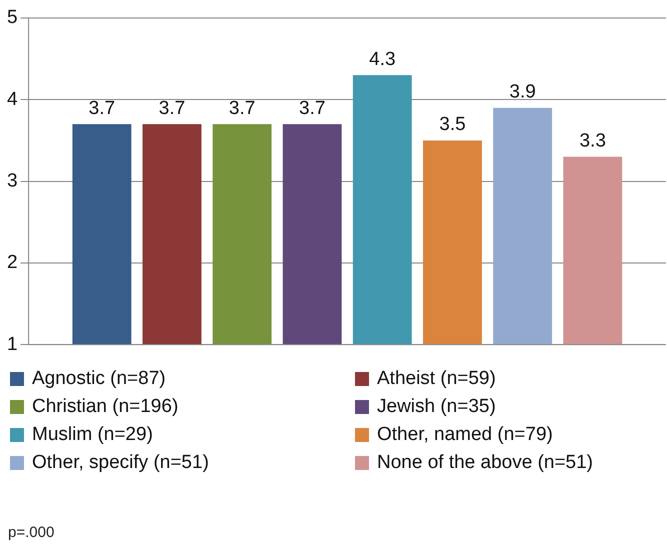 This screenshot has width=667, height=547. What do you see at coordinates (436, 379) in the screenshot?
I see `legend-label: Atheist (n=59)` at bounding box center [436, 379].